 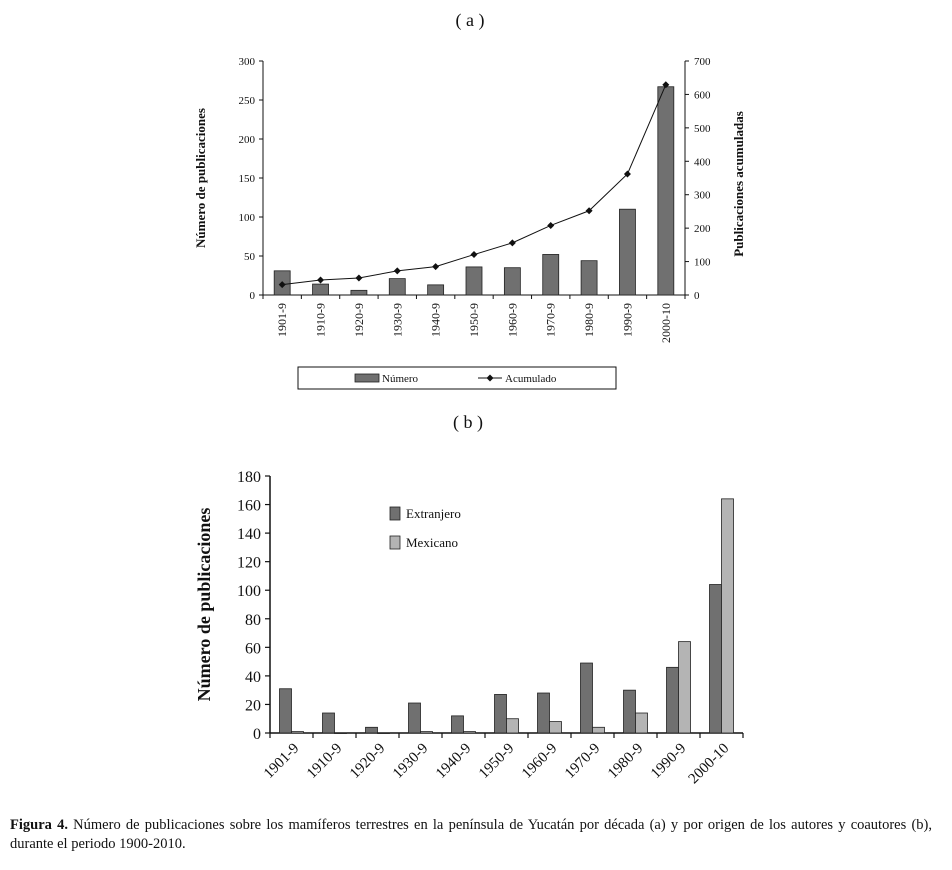 I want to click on legend-label-acumulado: Acumulado, so click(x=531, y=379).